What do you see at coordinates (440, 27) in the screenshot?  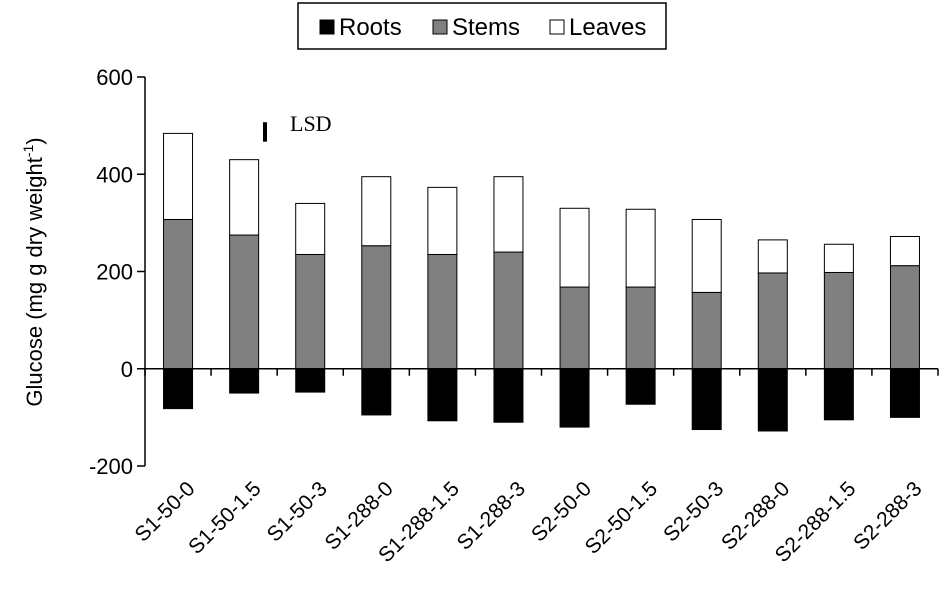 I see `legend-swatch-stems` at bounding box center [440, 27].